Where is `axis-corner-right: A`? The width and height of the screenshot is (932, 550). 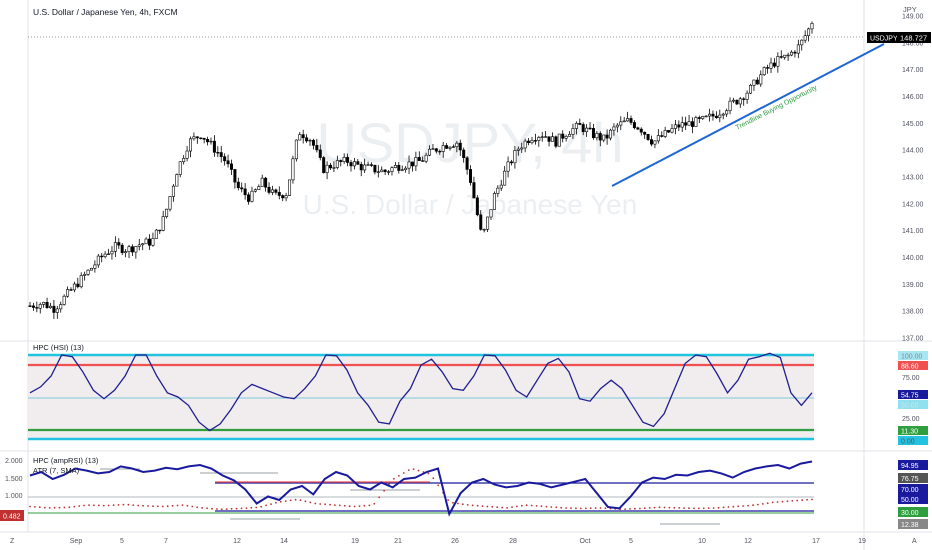
axis-corner-right: A is located at coordinates (914, 541).